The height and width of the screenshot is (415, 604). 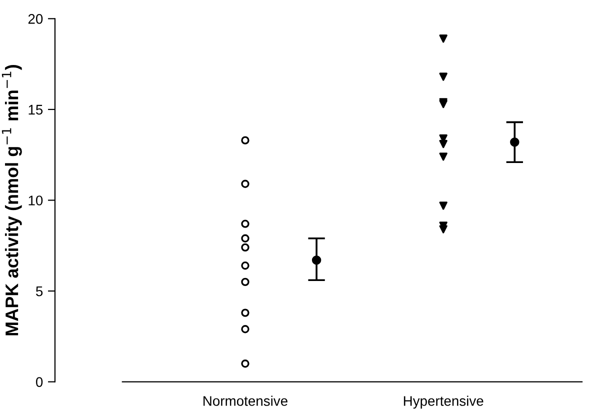 I want to click on x-tick-label: Normotensive, so click(x=246, y=401).